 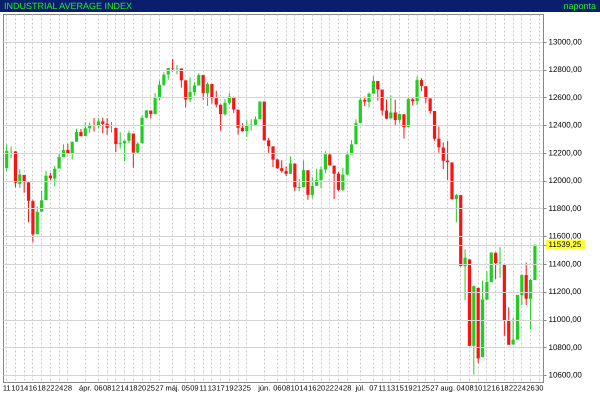 What do you see at coordinates (565, 181) in the screenshot?
I see `y-tick-label: 12000,00` at bounding box center [565, 181].